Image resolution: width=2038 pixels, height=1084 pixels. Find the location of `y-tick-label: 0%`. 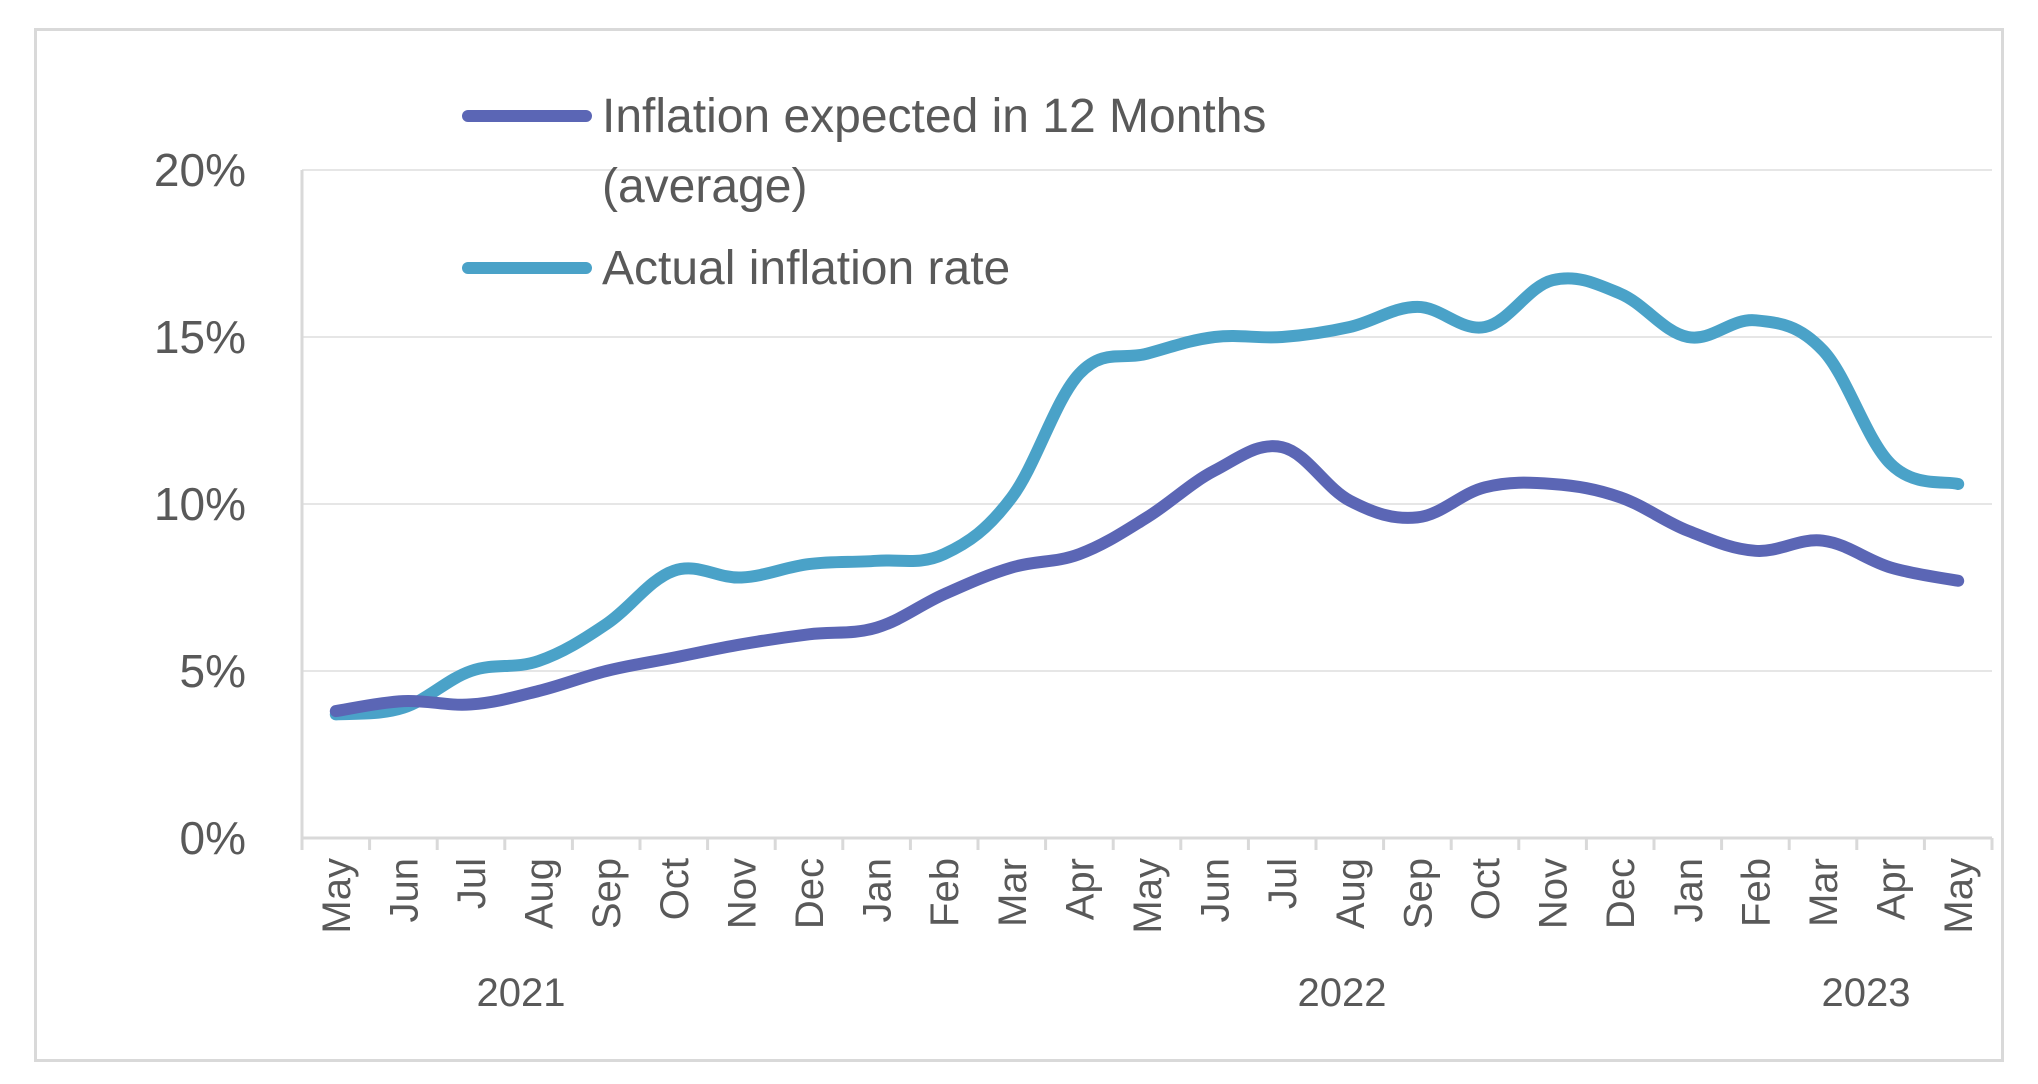

y-tick-label: 0% is located at coordinates (213, 838).